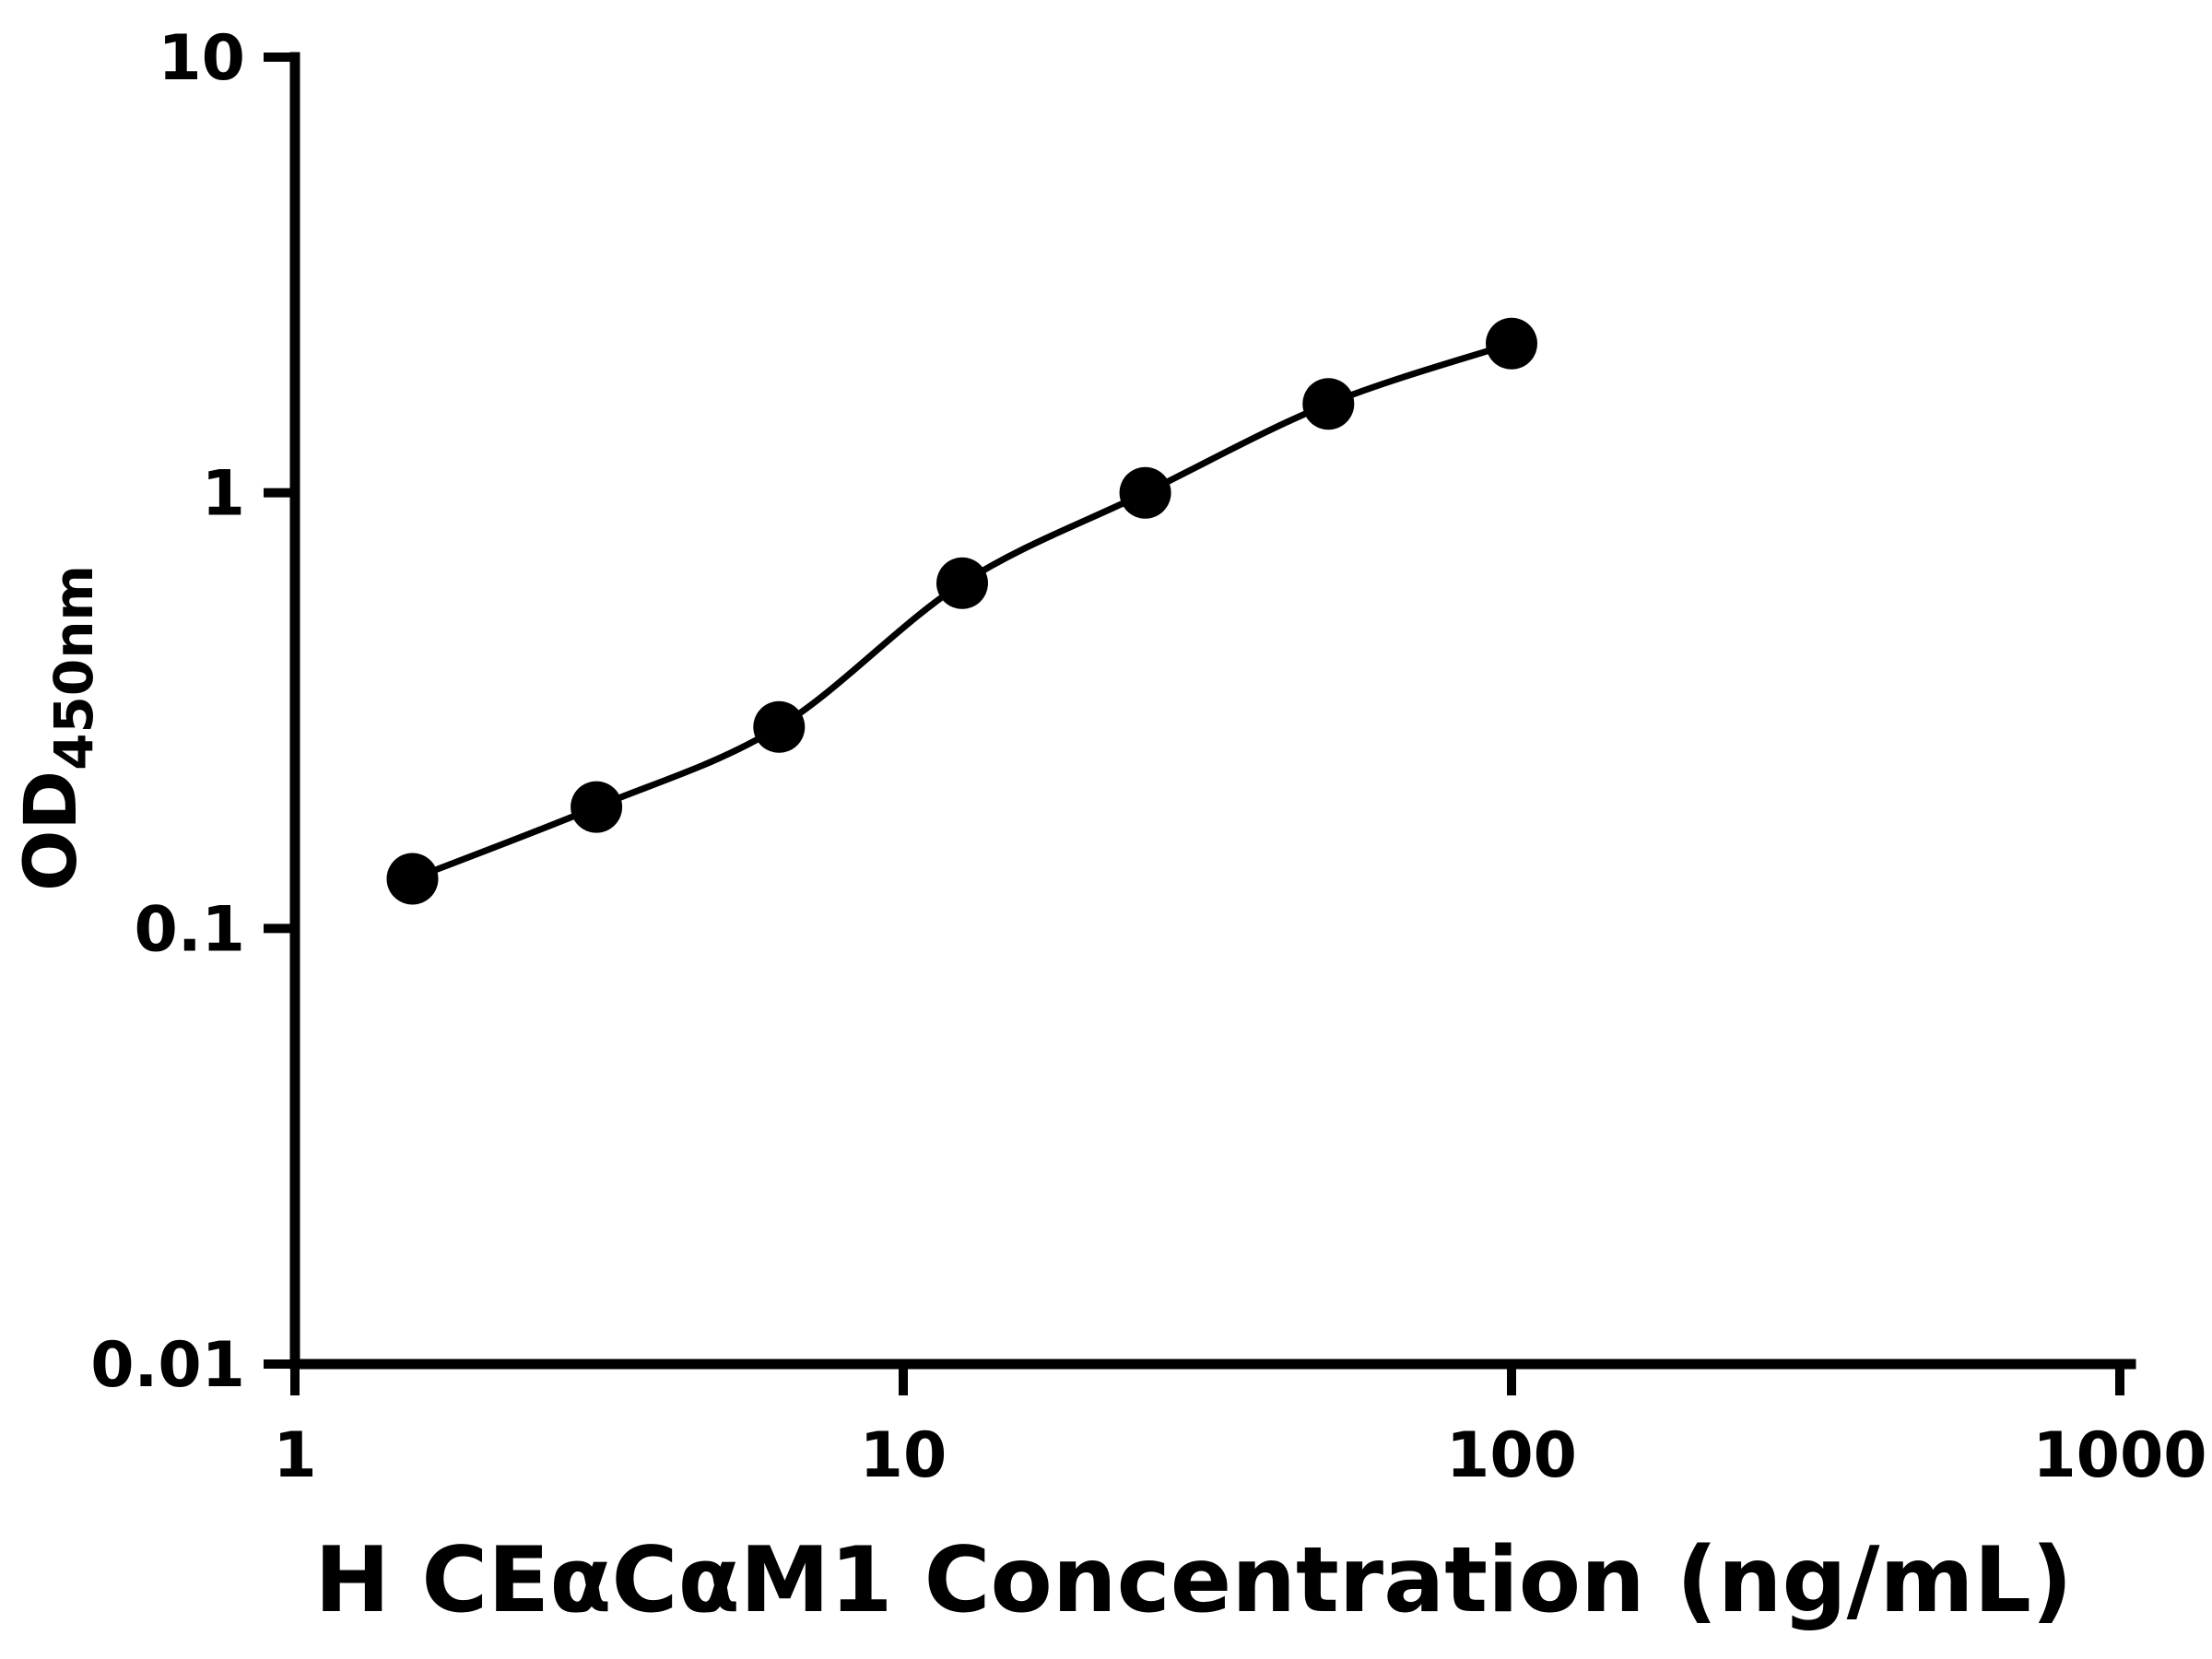  I want to click on y-axis-title: OD450nm, so click(57, 728).